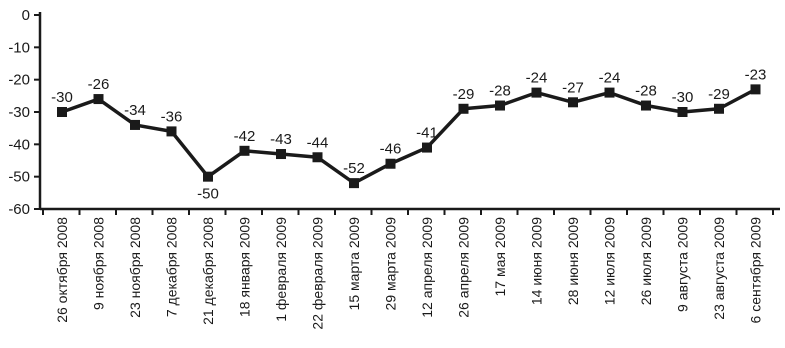  Describe the element at coordinates (19, 80) in the screenshot. I see `y-tick-label: -20` at that location.